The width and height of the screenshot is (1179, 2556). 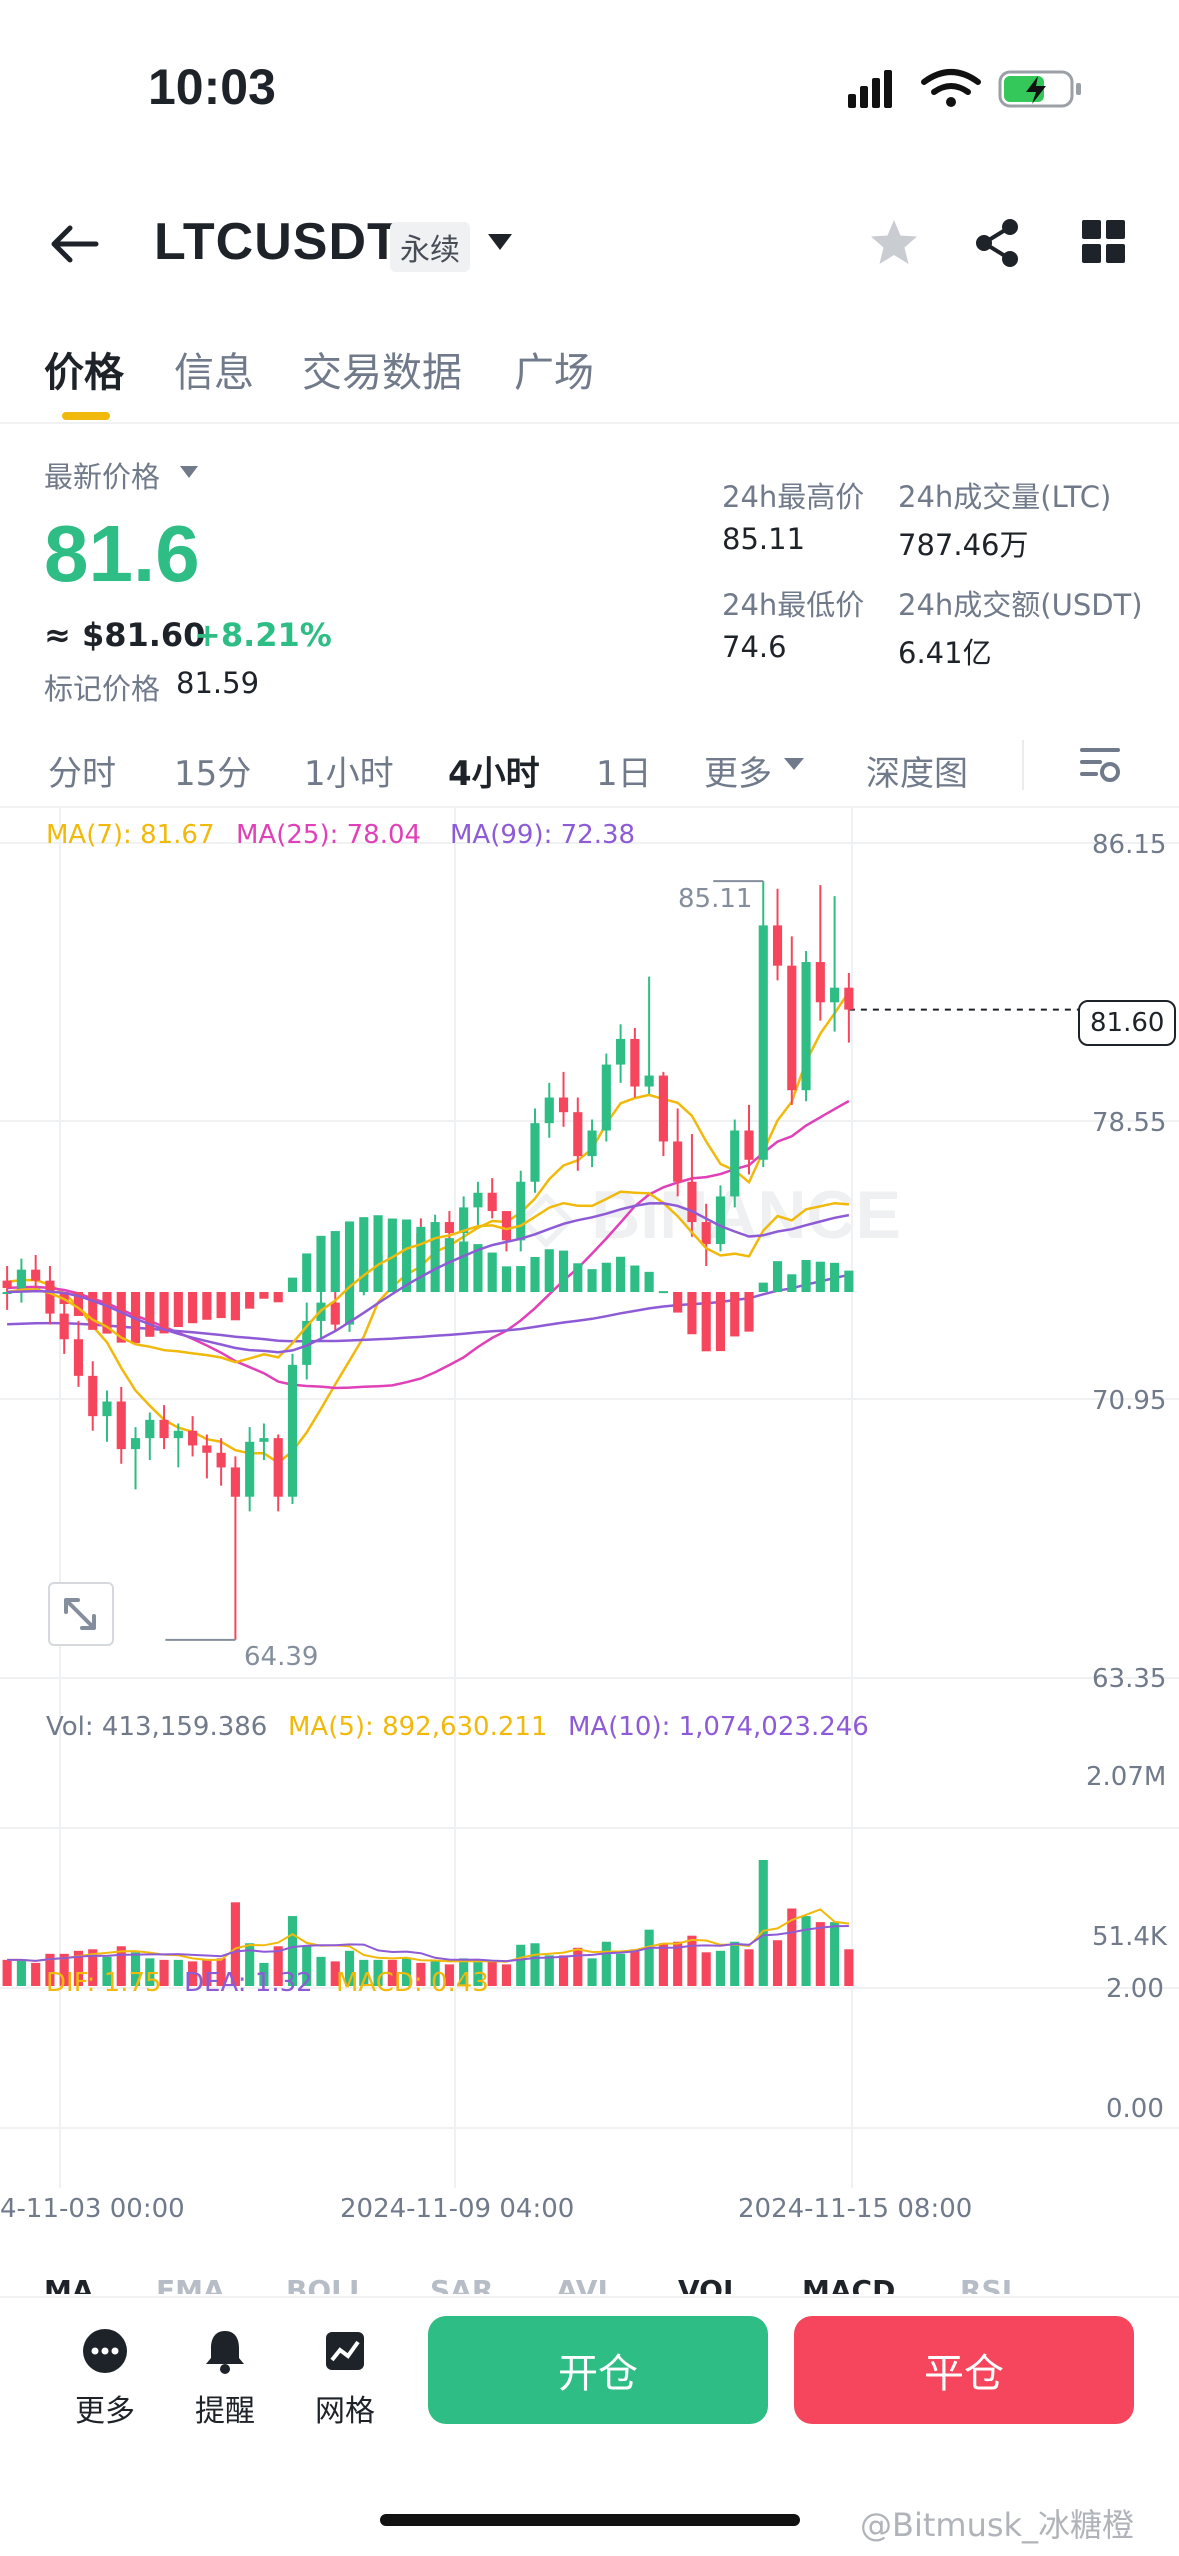 What do you see at coordinates (82, 774) in the screenshot?
I see `interval-line: 分时` at bounding box center [82, 774].